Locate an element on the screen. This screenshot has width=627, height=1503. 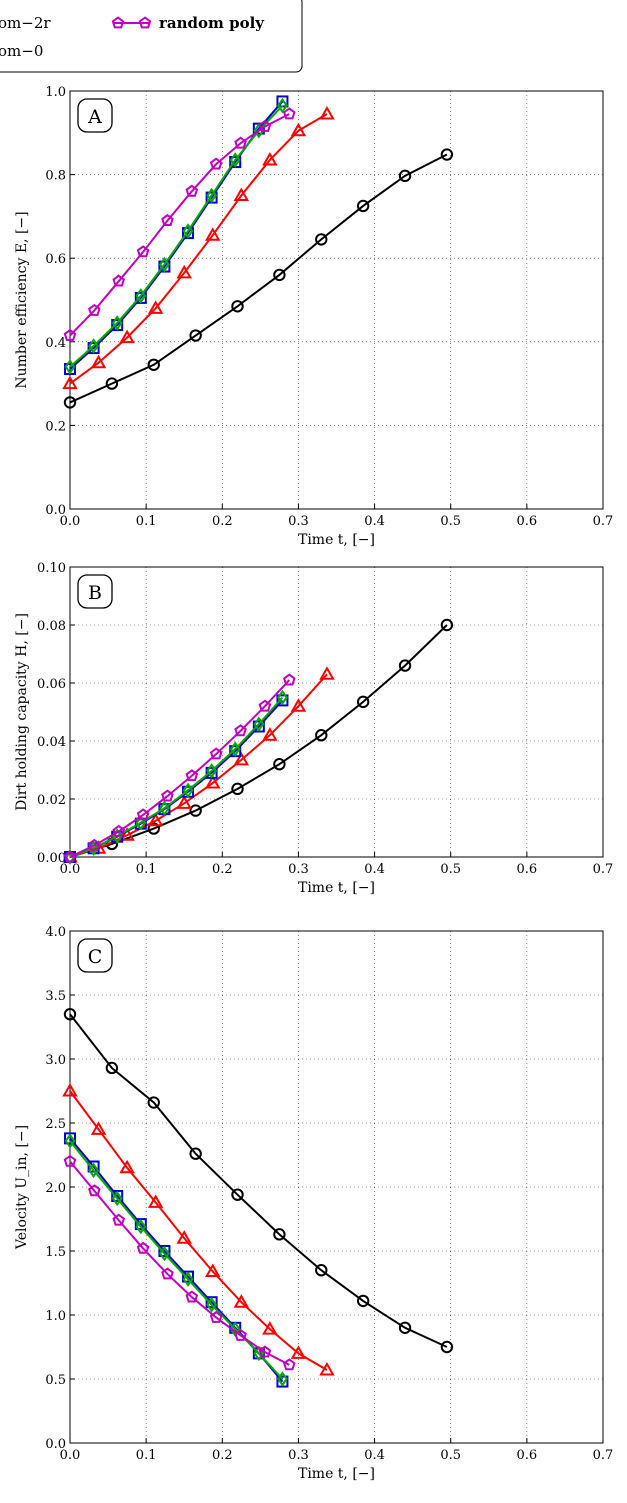
y-tick-label: 0.02 is located at coordinates (51, 800).